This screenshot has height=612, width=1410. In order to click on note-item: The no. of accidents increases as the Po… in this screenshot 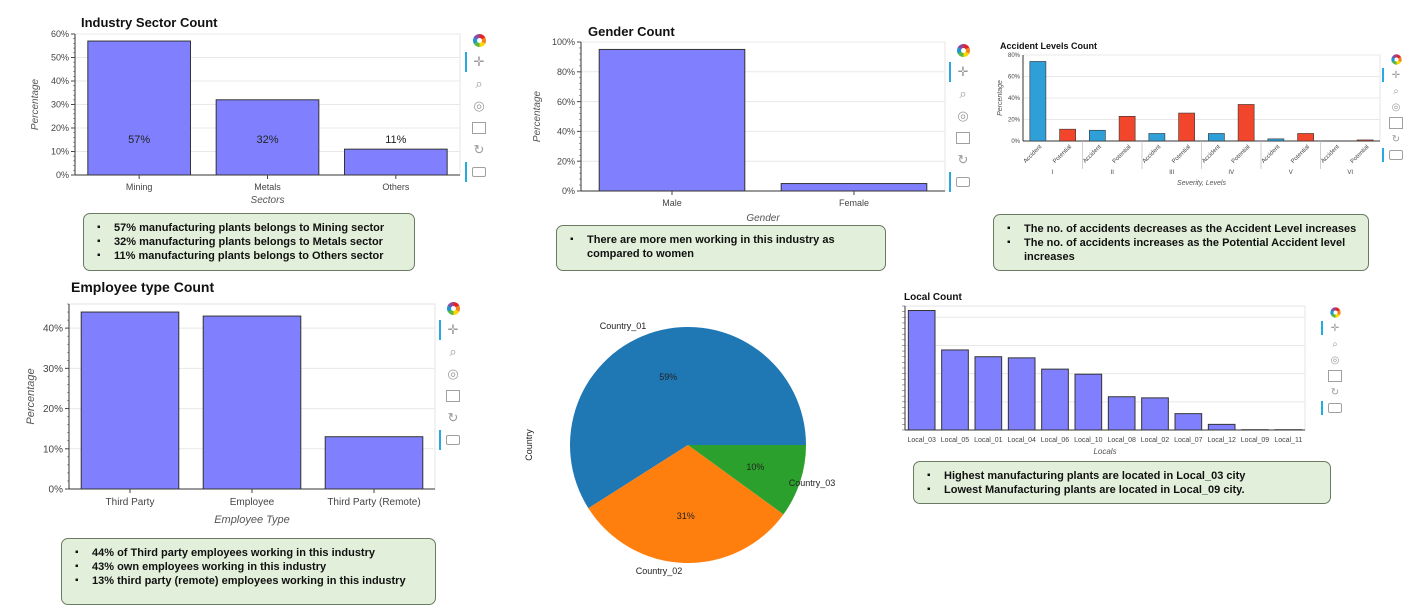, I will do `click(1181, 250)`.